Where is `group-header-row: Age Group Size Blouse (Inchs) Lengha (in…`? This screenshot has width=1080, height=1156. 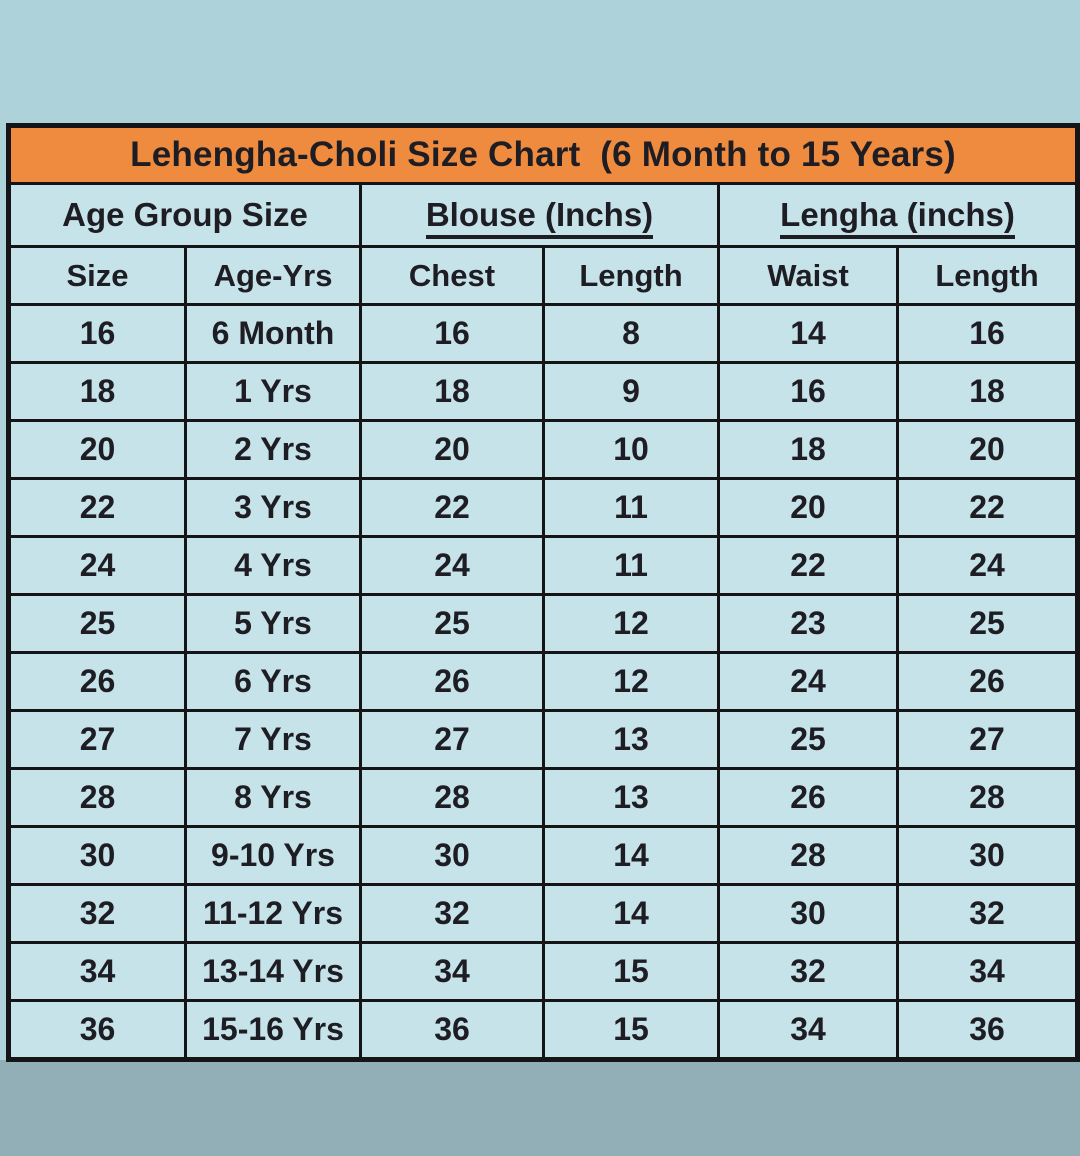
group-header-row: Age Group Size Blouse (Inchs) Lengha (in… is located at coordinates (543, 215).